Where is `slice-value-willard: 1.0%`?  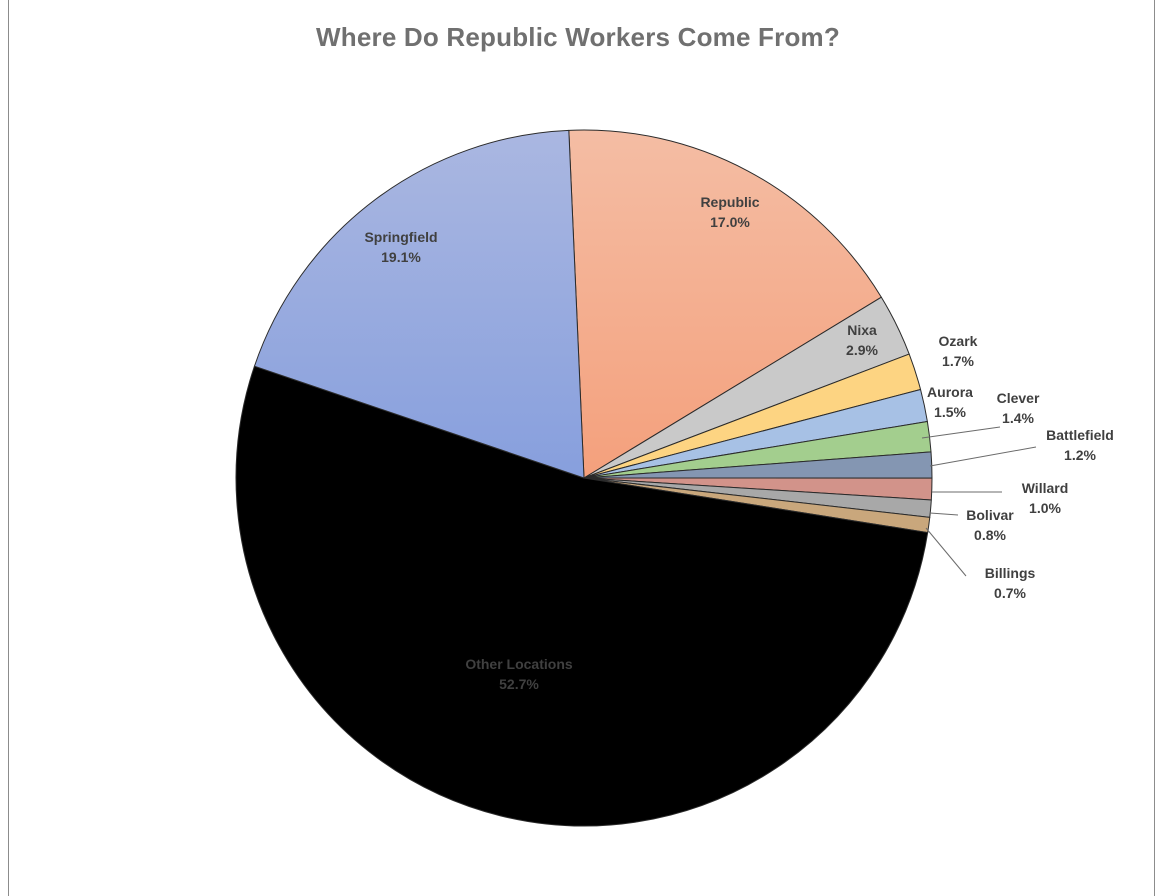 slice-value-willard: 1.0% is located at coordinates (1045, 508).